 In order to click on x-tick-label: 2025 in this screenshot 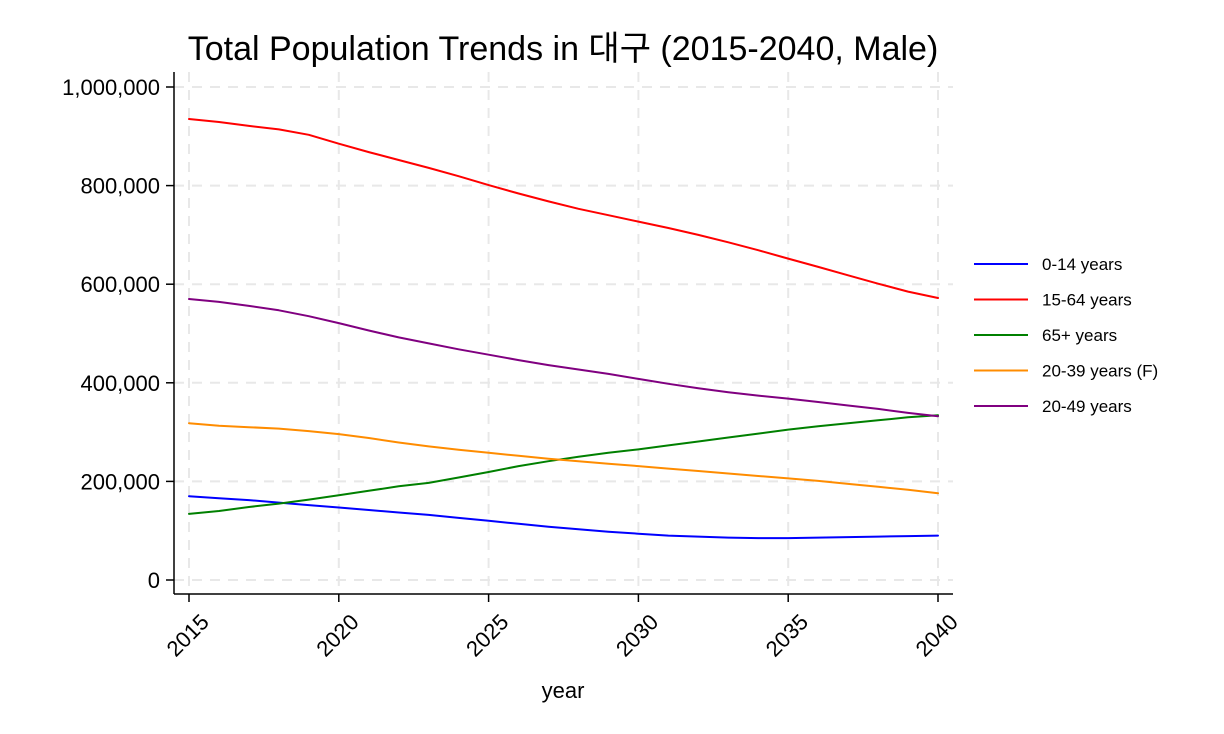, I will do `click(487, 635)`.